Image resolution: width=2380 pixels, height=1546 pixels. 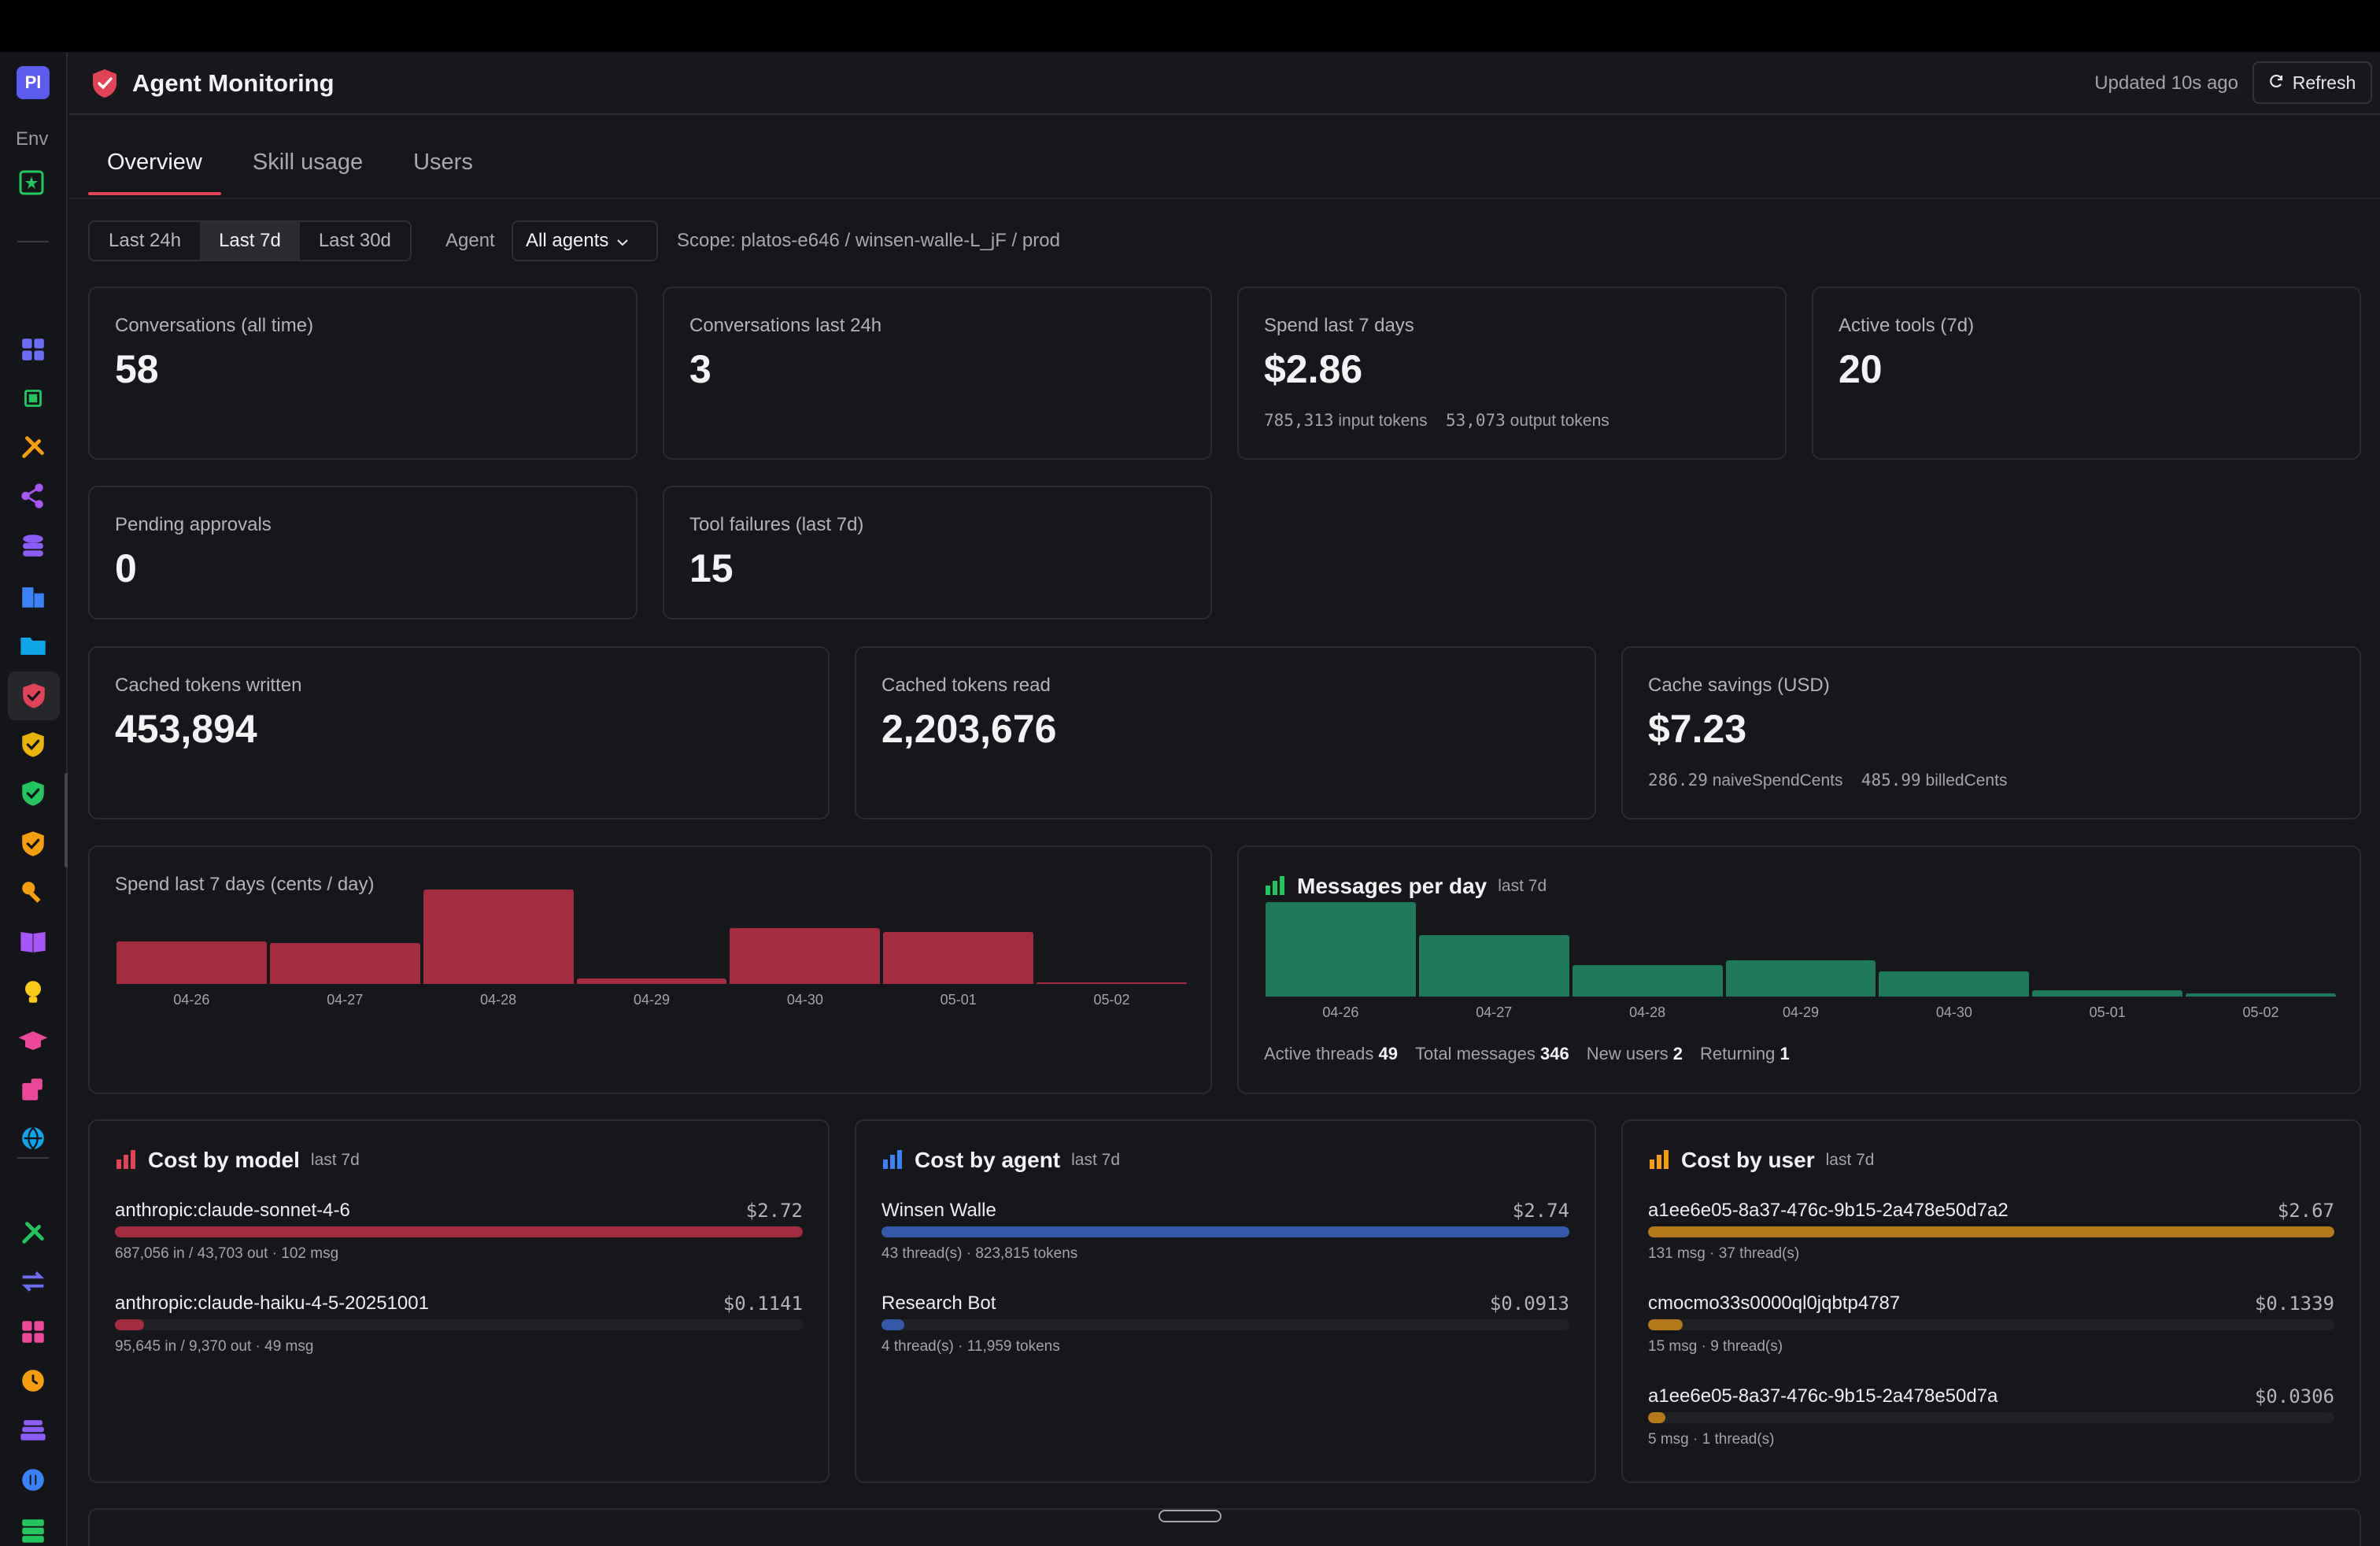 I want to click on chip-icon, so click(x=33, y=398).